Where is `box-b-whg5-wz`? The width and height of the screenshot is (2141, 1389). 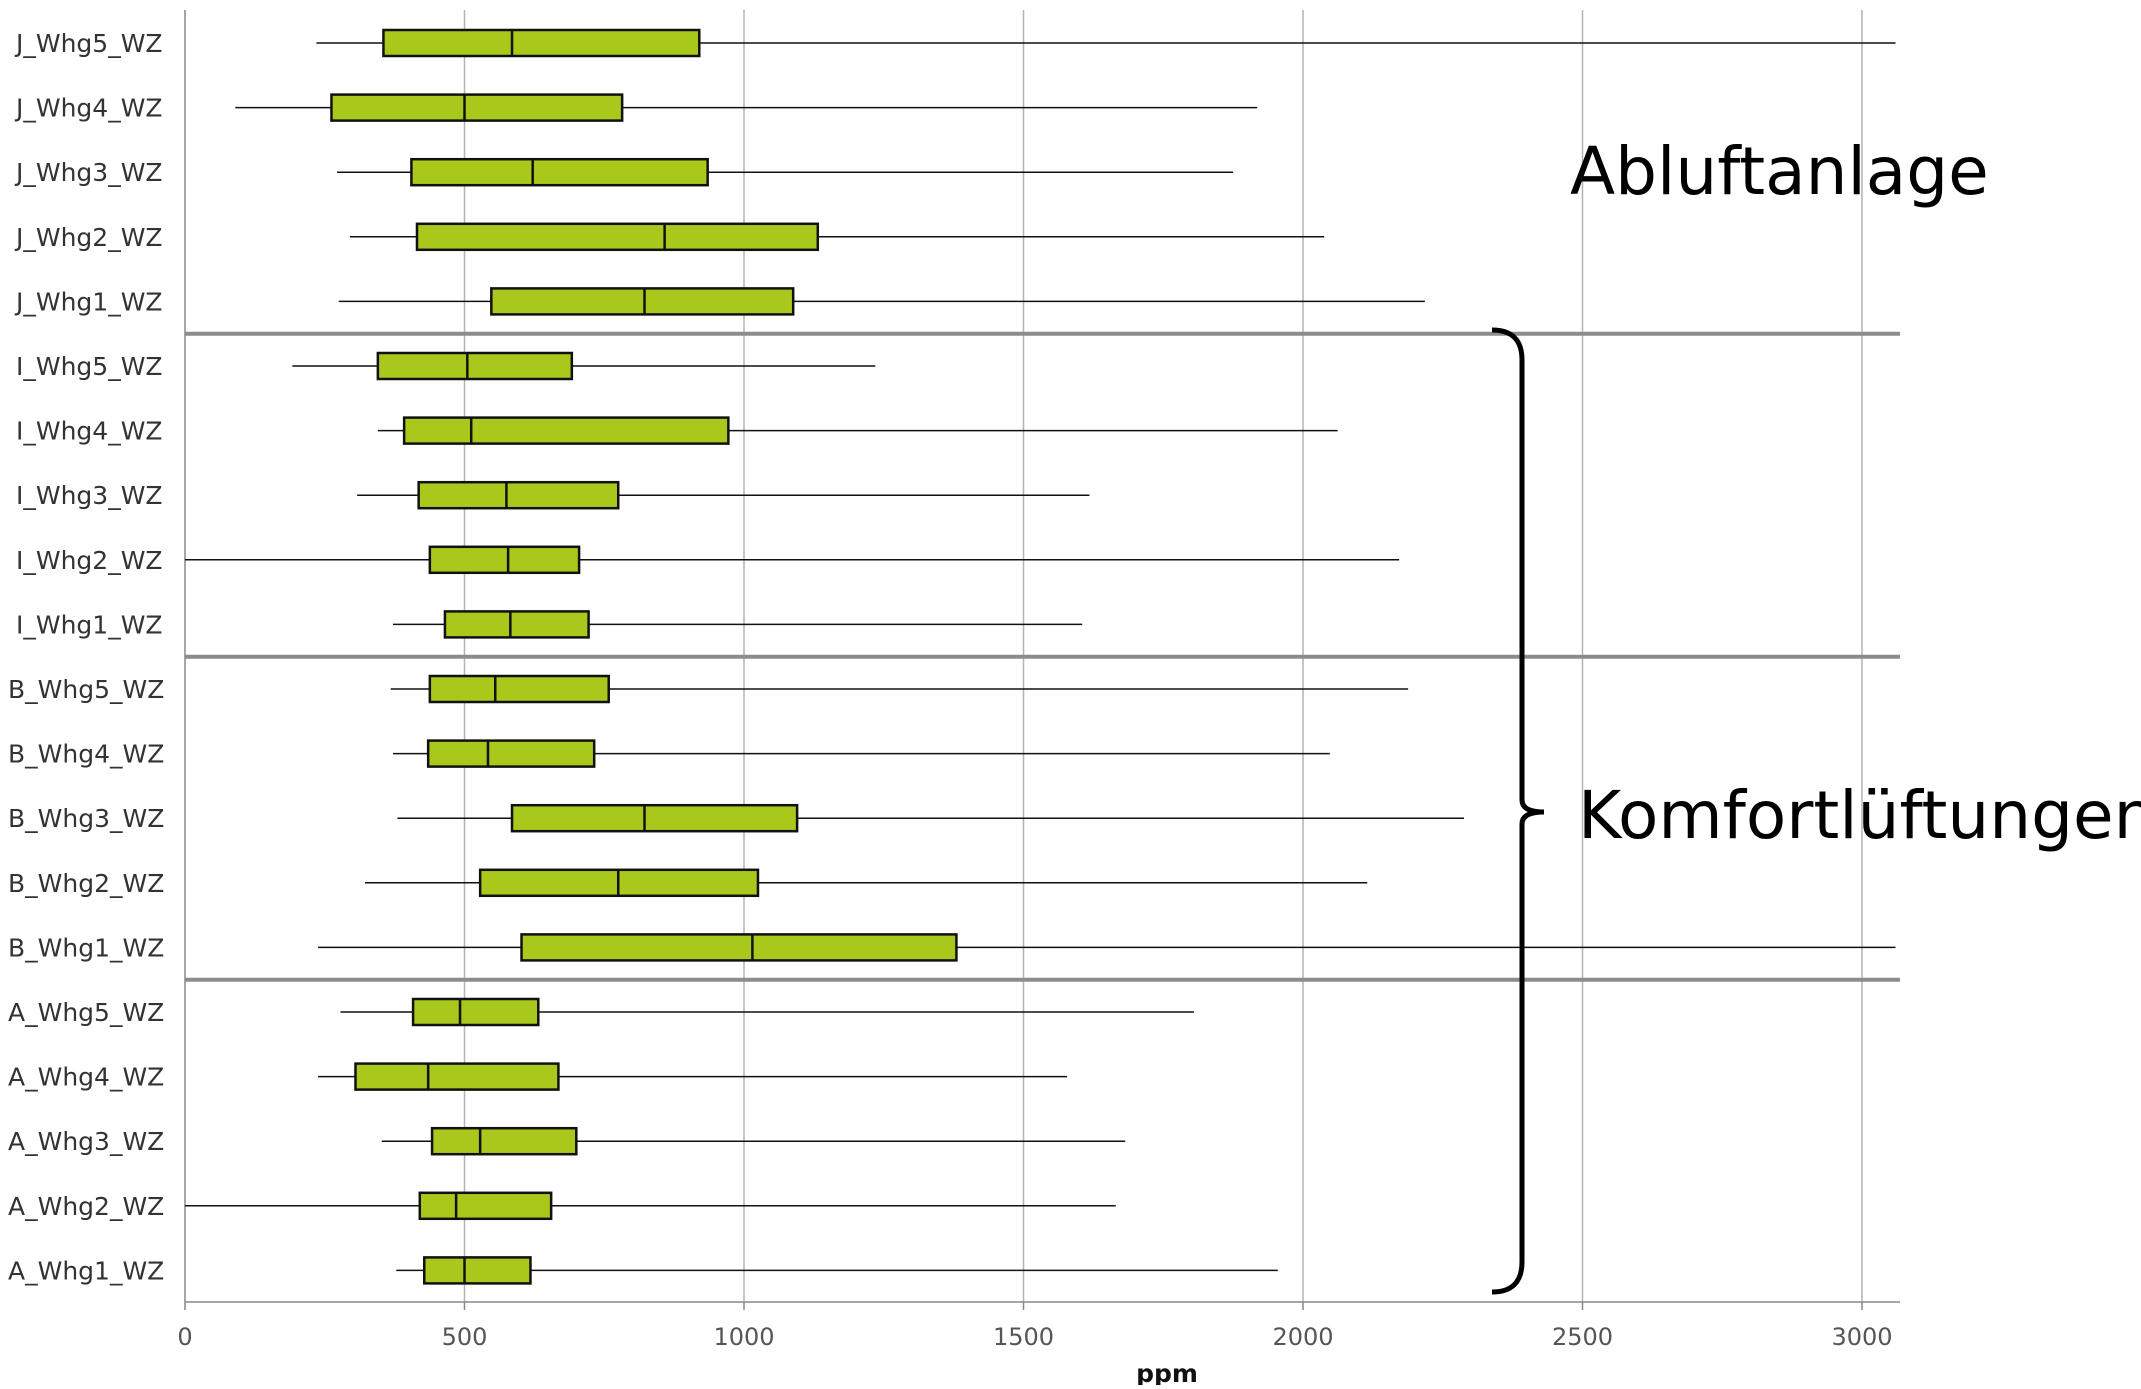 box-b-whg5-wz is located at coordinates (519, 689).